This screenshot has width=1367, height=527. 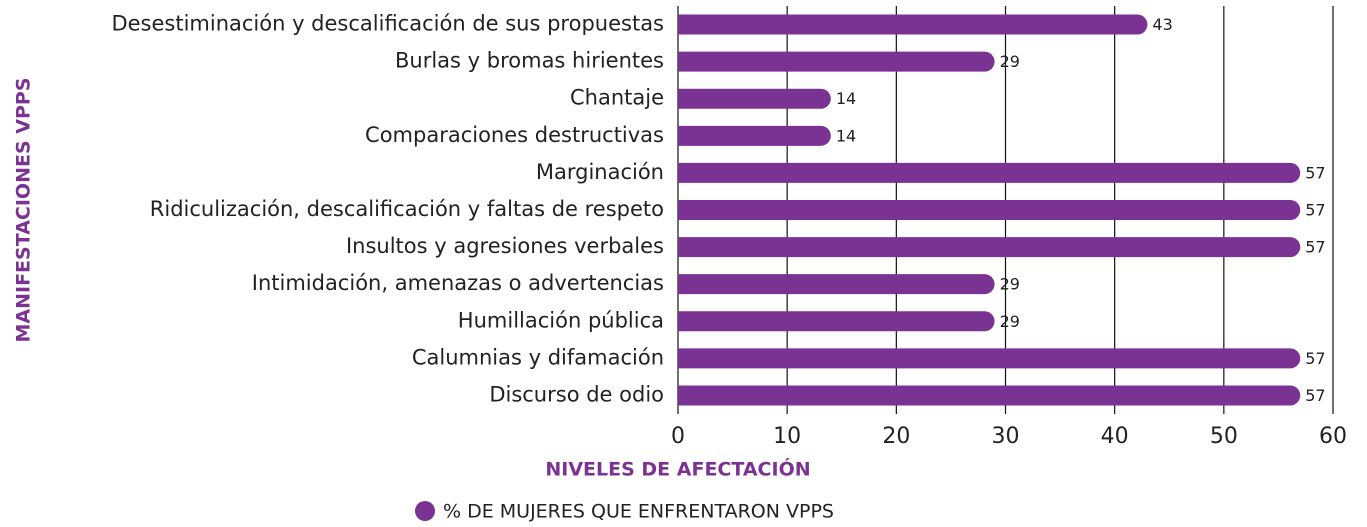 What do you see at coordinates (1006, 436) in the screenshot?
I see `x-tick-label: 30` at bounding box center [1006, 436].